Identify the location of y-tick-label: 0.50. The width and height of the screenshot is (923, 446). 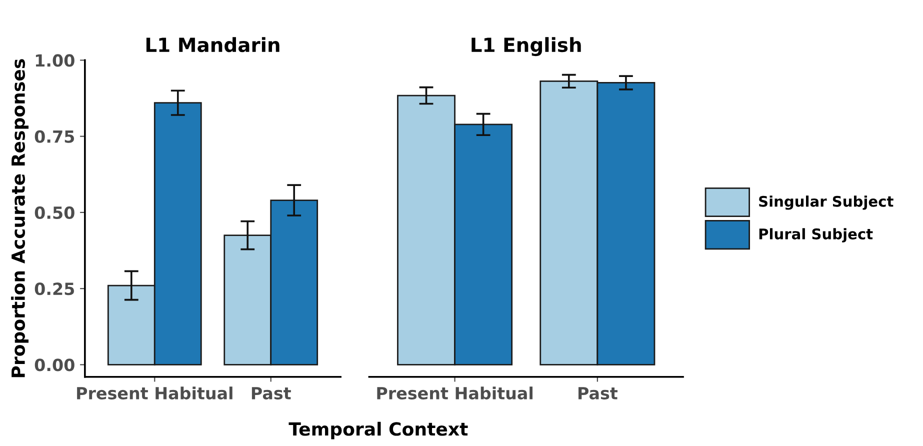
(54, 213).